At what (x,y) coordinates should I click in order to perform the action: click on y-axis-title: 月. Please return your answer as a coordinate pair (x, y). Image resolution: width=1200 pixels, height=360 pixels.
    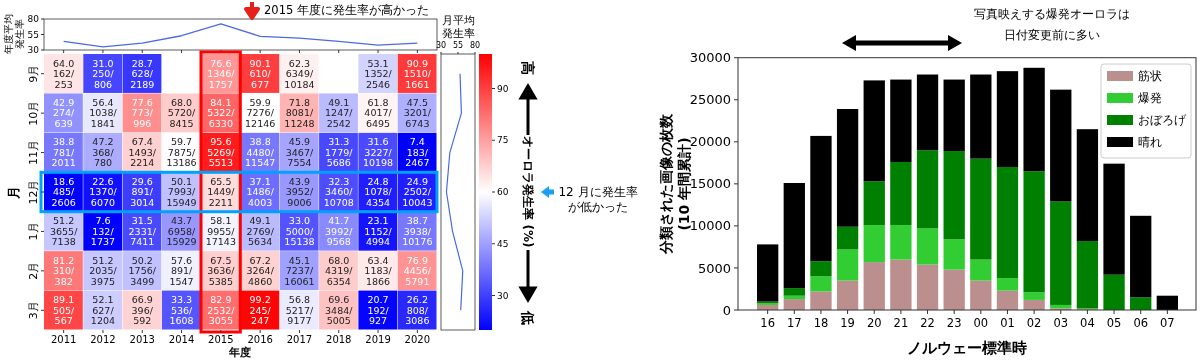
    Looking at the image, I should click on (13, 192).